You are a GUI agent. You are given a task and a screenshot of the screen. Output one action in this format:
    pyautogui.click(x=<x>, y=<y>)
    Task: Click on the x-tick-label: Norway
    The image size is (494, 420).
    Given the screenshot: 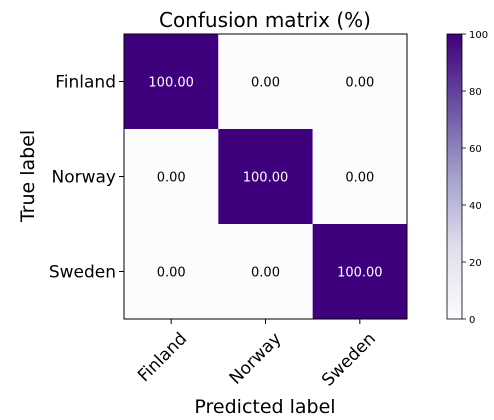 What is the action you would take?
    pyautogui.click(x=256, y=359)
    